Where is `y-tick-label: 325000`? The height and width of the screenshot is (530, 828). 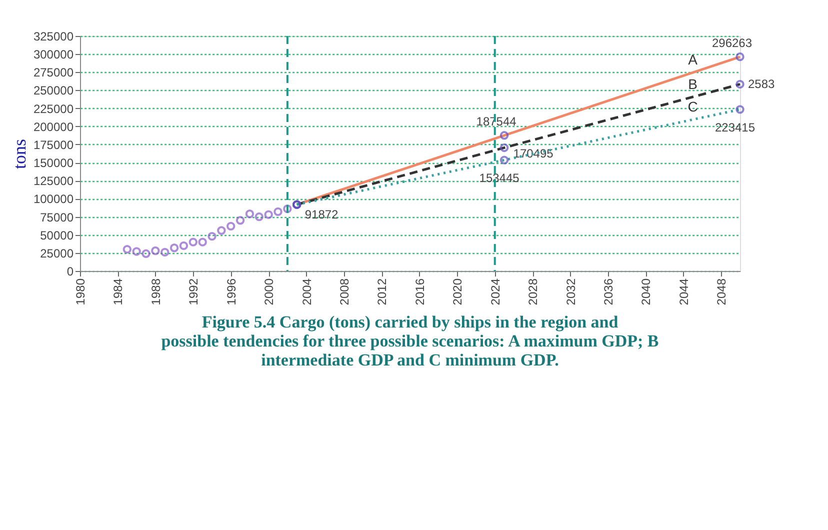 y-tick-label: 325000 is located at coordinates (53, 37).